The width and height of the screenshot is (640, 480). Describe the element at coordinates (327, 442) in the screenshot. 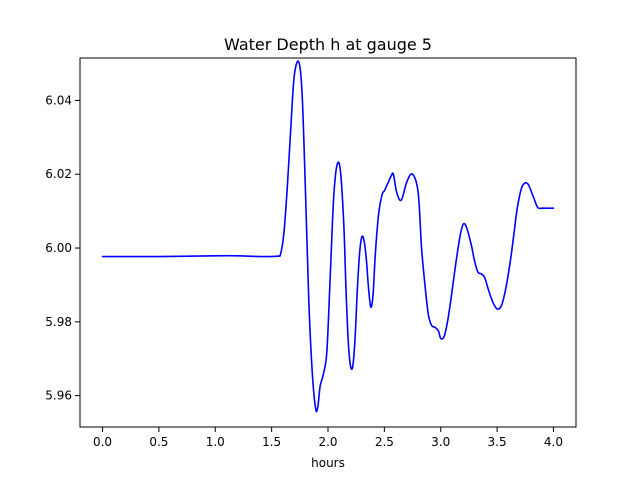

I see `x-tick-label: 2.0` at that location.